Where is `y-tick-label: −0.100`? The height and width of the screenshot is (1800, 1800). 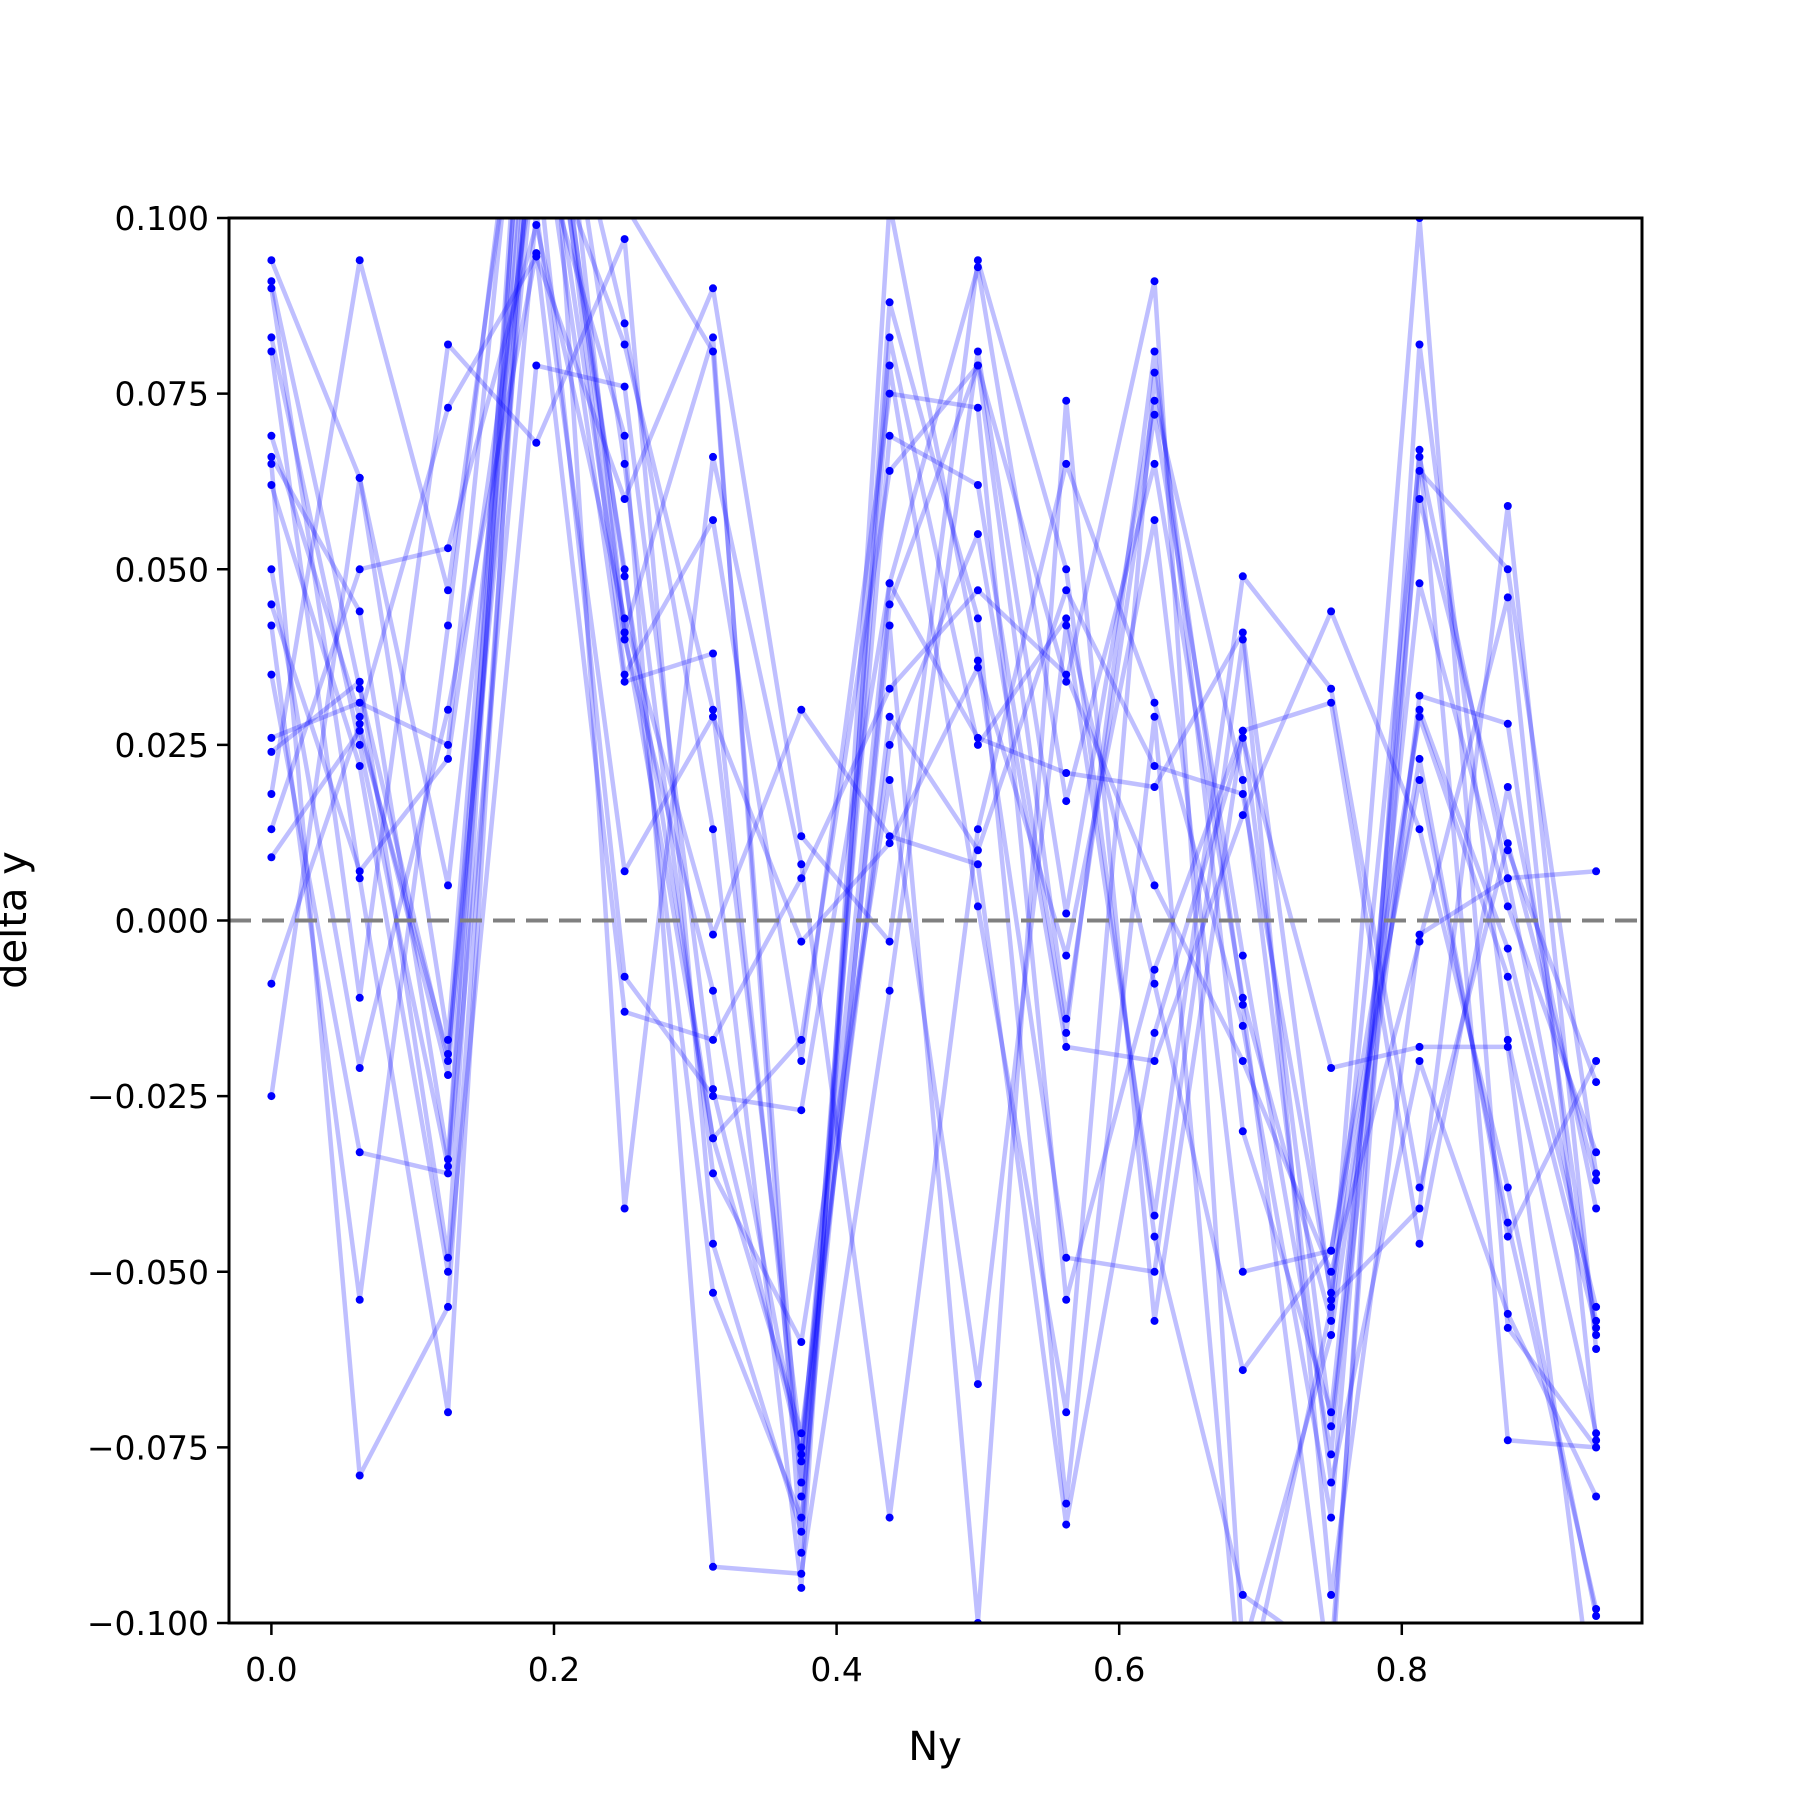 y-tick-label: −0.100 is located at coordinates (148, 1623).